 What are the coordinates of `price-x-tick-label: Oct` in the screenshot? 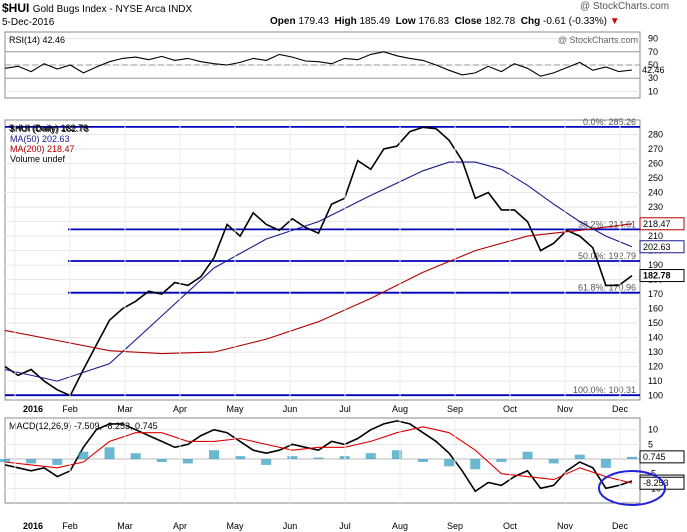 It's located at (510, 409).